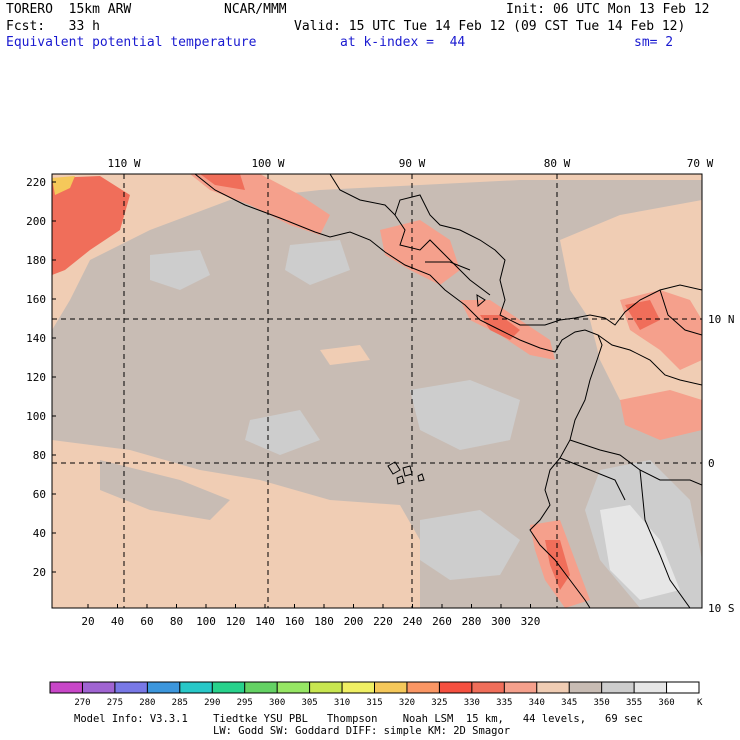 Image resolution: width=740 pixels, height=740 pixels. I want to click on field-warm-mexico, so click(260, 204).